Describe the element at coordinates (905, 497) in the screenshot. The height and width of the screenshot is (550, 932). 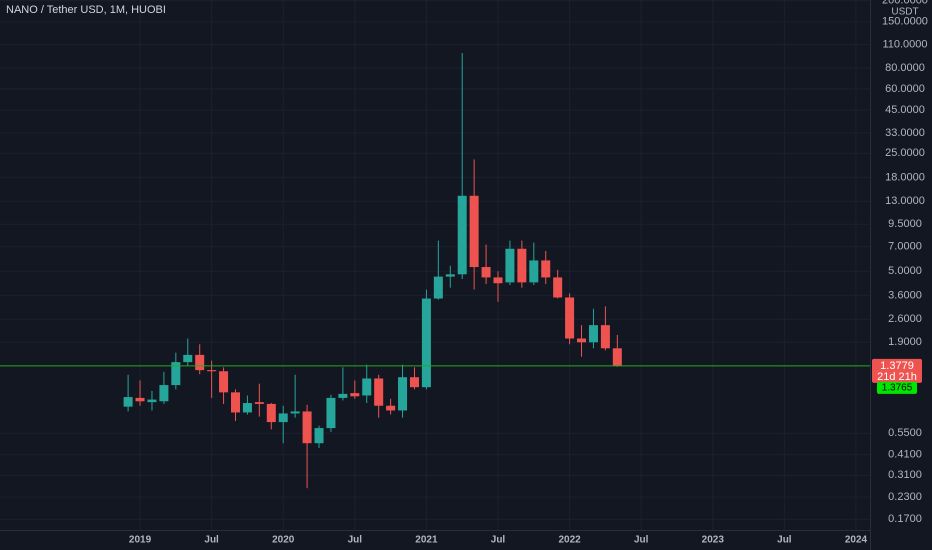
I see `y-tick-label: 0.2300` at that location.